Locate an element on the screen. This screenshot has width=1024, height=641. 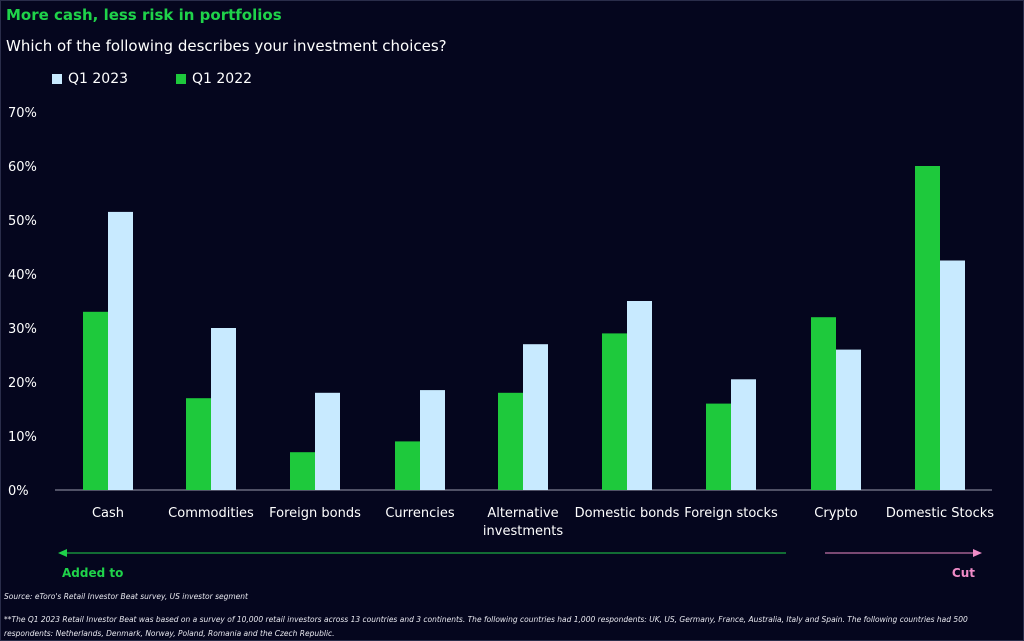
y-tick-label: 30% is located at coordinates (22, 329).